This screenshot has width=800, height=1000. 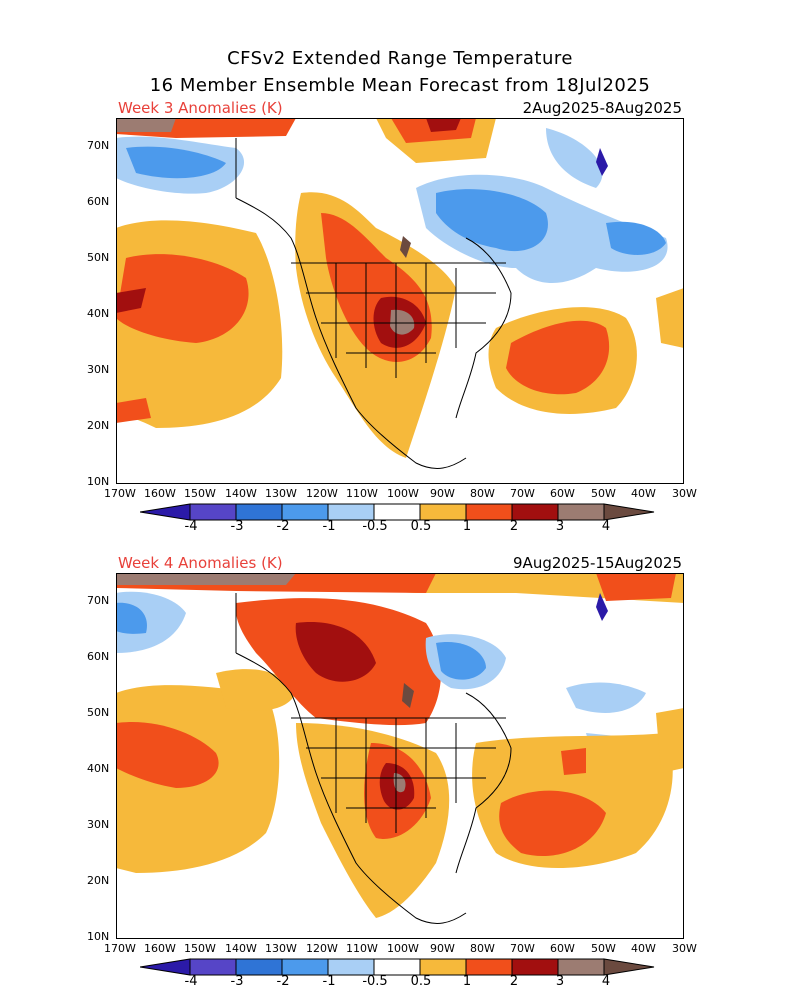 What do you see at coordinates (400, 58) in the screenshot?
I see `title-line-1: CFSv2 Extended Range Temperature` at bounding box center [400, 58].